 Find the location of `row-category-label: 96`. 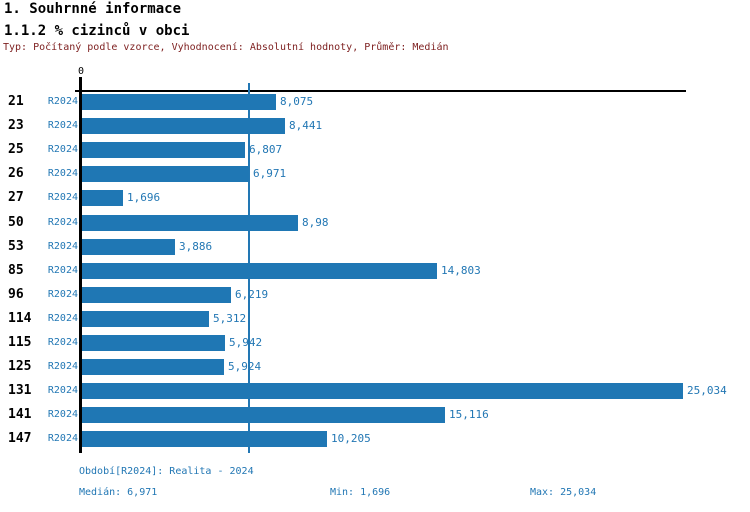

row-category-label: 96 is located at coordinates (16, 294).